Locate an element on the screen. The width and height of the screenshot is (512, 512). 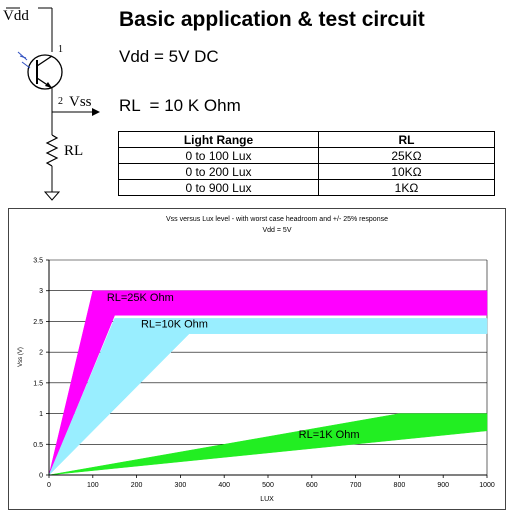
table-header-rl: RL is located at coordinates (406, 139).